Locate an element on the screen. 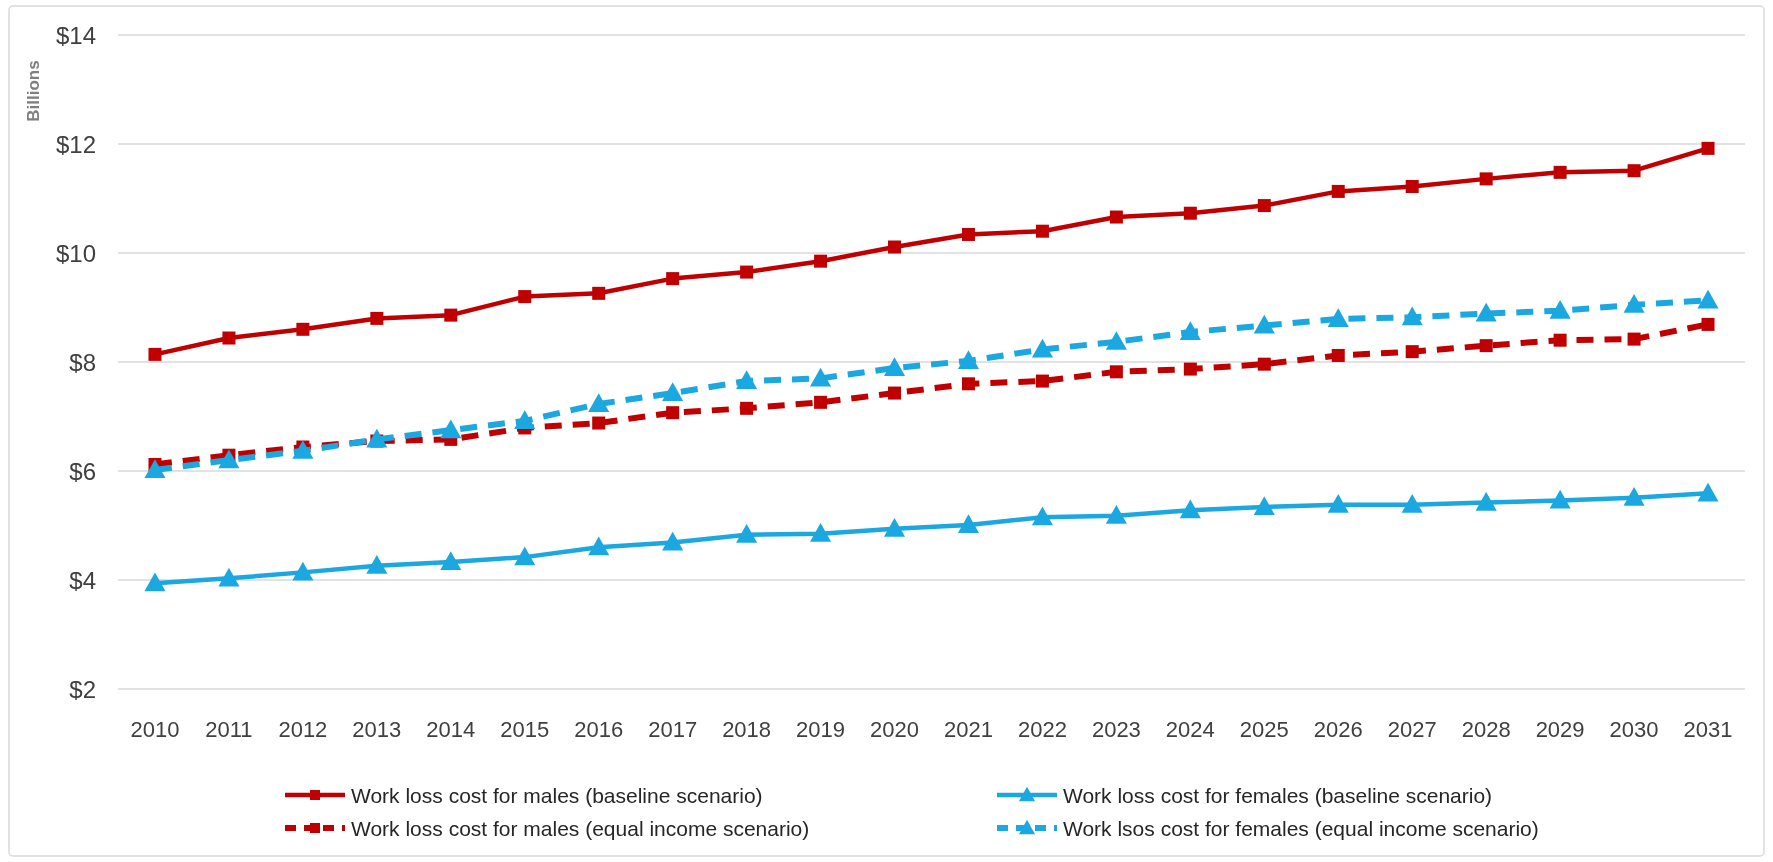 The image size is (1773, 862). x-tick-label: 2031 is located at coordinates (1708, 729).